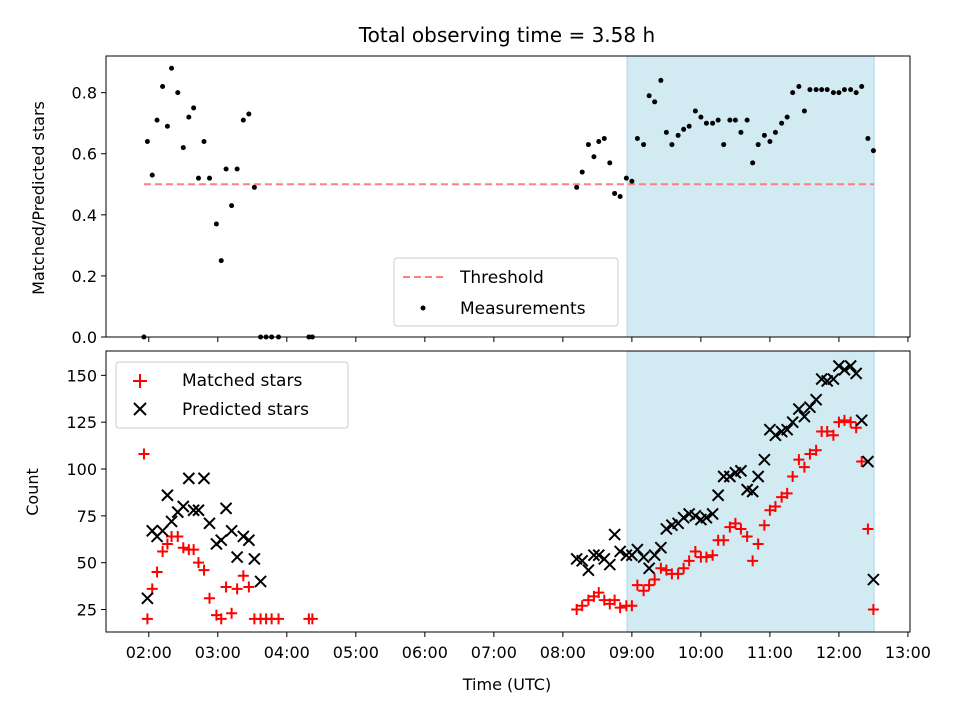 This screenshot has width=960, height=720. I want to click on legend-measurements-swatch, so click(423, 308).